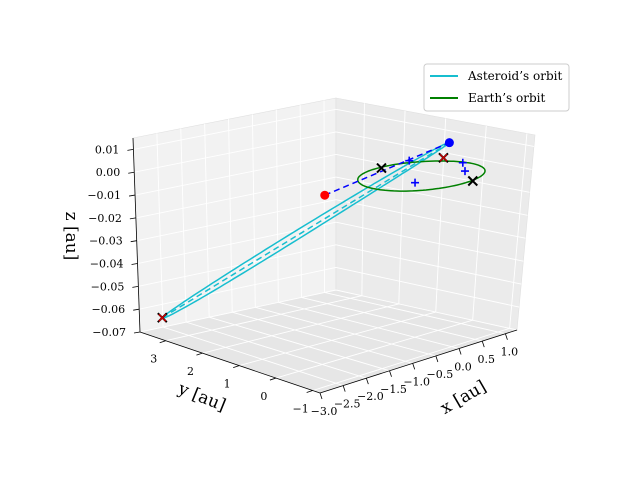  Describe the element at coordinates (301, 409) in the screenshot. I see `y-tick-label: −1` at that location.